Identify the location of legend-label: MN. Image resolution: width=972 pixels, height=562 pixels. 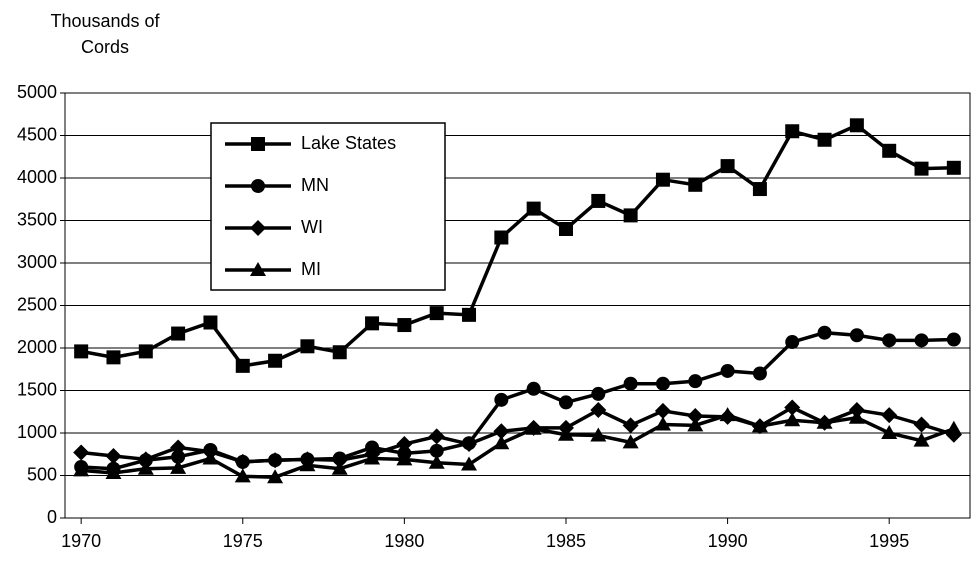
(315, 185).